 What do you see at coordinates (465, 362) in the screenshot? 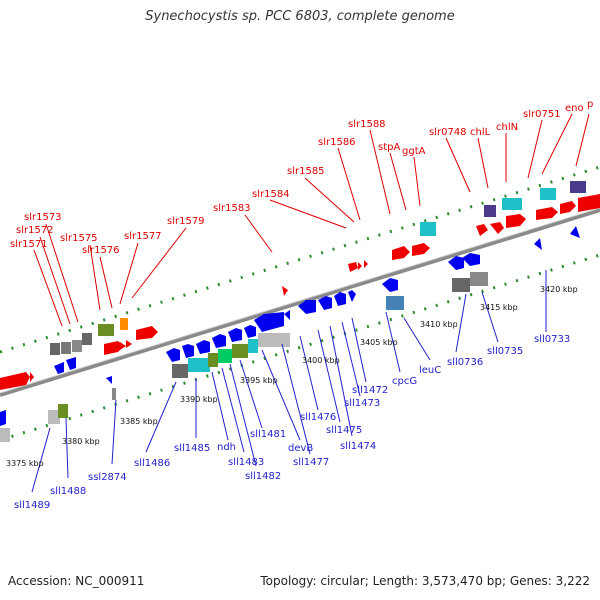
I see `gene-label: sll0736` at bounding box center [465, 362].